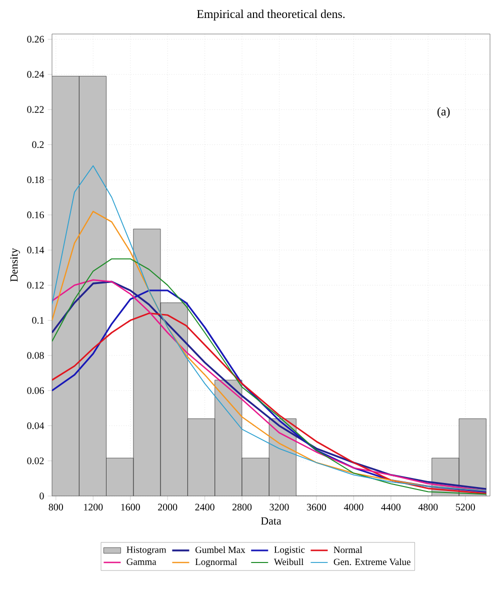 The image size is (502, 614). What do you see at coordinates (242, 507) in the screenshot?
I see `x-tick-label: 2800` at bounding box center [242, 507].